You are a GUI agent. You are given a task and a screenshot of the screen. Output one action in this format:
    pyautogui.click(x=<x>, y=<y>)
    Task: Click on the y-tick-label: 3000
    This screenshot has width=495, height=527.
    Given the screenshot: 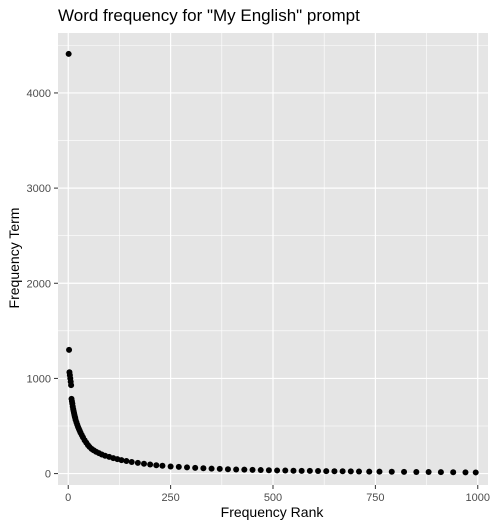 What is the action you would take?
    pyautogui.click(x=39, y=189)
    